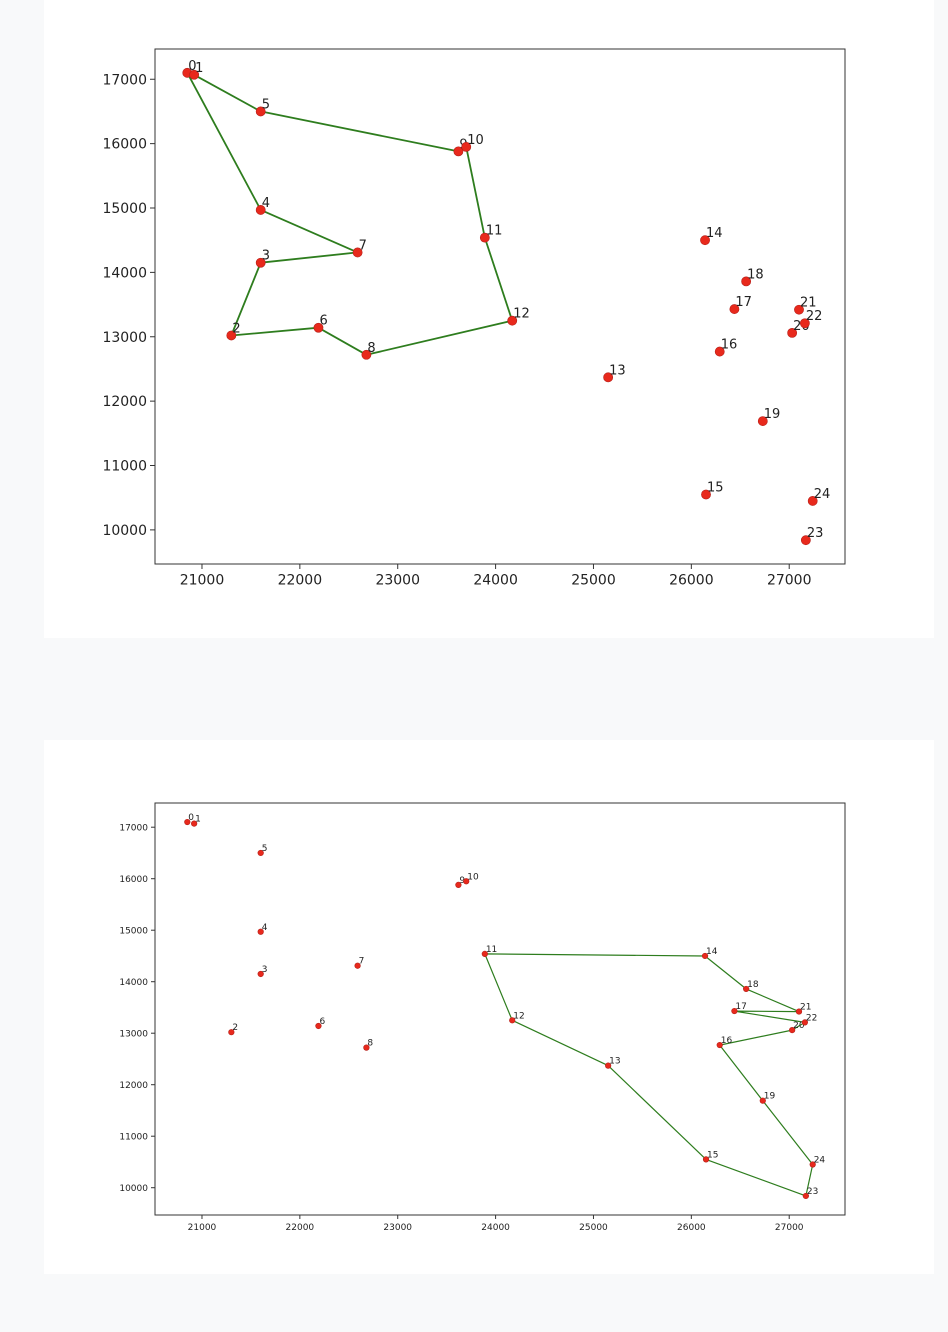 The width and height of the screenshot is (948, 1332). What do you see at coordinates (805, 1008) in the screenshot?
I see `city-label-21: 21` at bounding box center [805, 1008].